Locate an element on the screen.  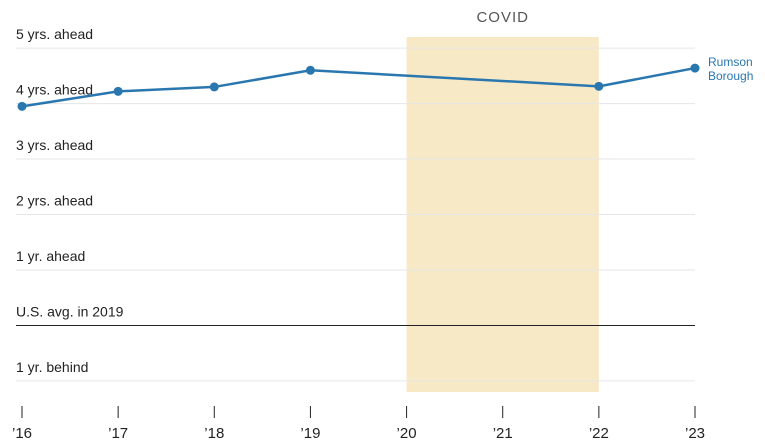
x-tick-label: ’23 is located at coordinates (695, 433).